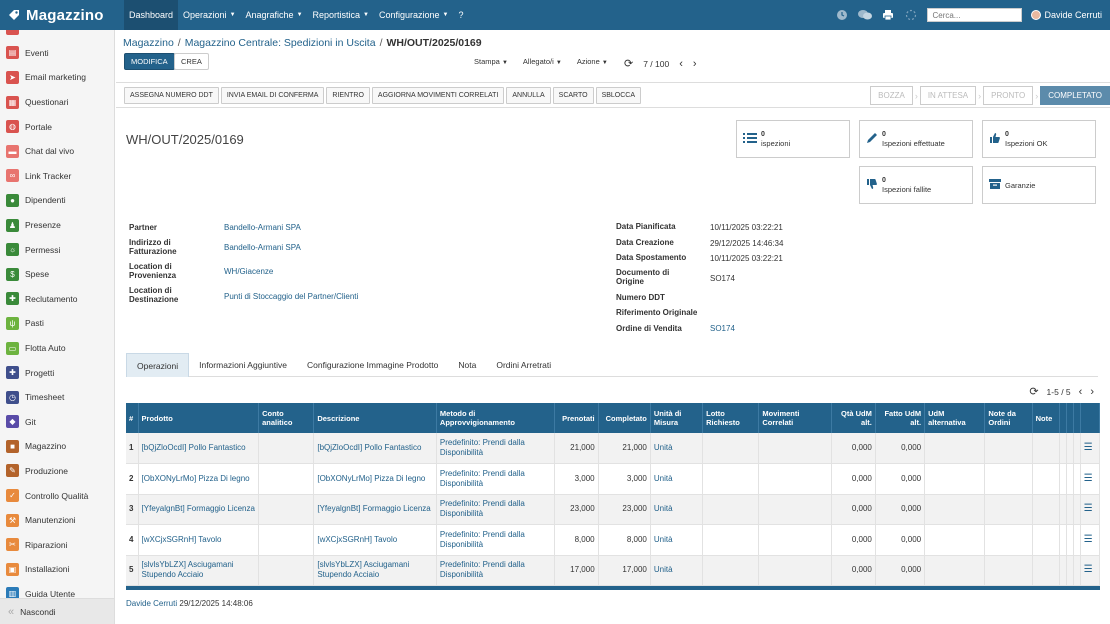 Image resolution: width=1110 pixels, height=624 pixels. I want to click on menu-anagrafiche: Anagrafiche ▼, so click(274, 15).